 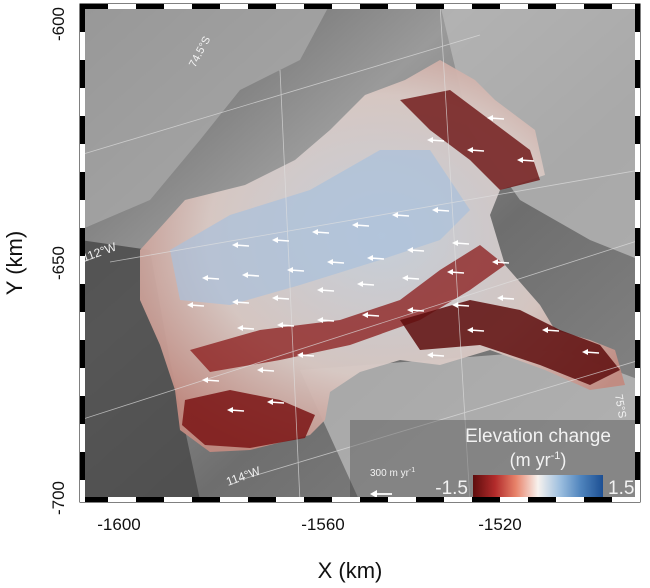 What do you see at coordinates (621, 488) in the screenshot?
I see `legend-max-label: 1.5` at bounding box center [621, 488].